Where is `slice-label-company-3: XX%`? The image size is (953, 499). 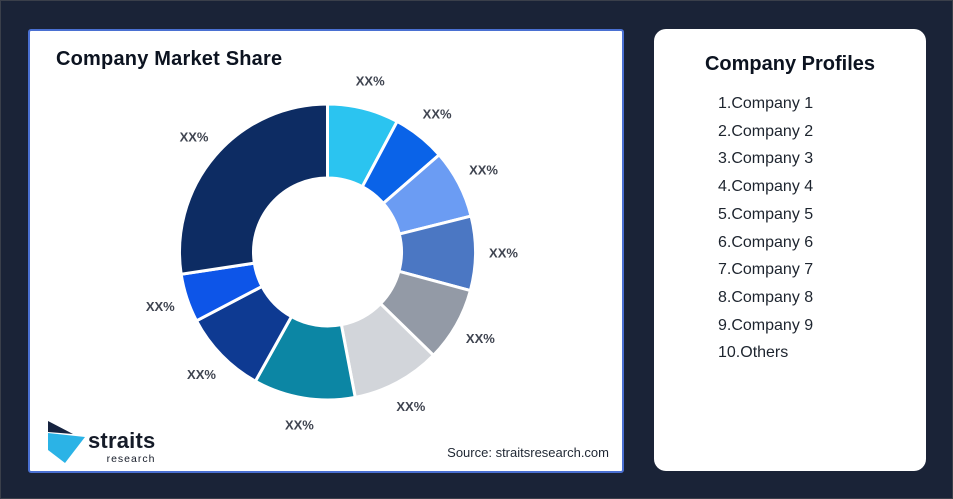 slice-label-company-3: XX% is located at coordinates (483, 170).